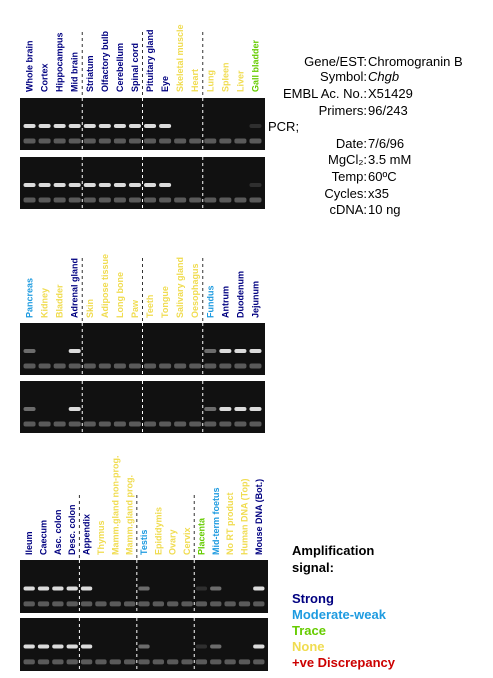 The height and width of the screenshot is (678, 493). Describe the element at coordinates (195, 290) in the screenshot. I see `lane-label: Oesophagus` at that location.